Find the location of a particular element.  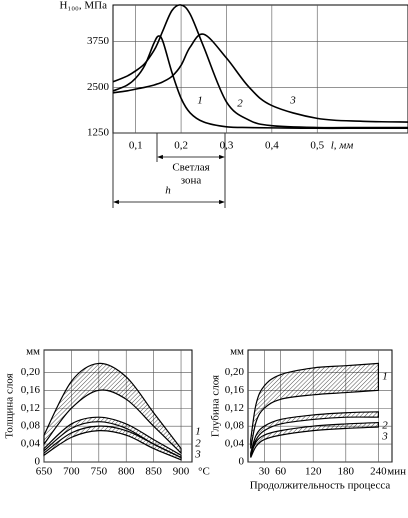

x-tick-label: 240 is located at coordinates (378, 472).